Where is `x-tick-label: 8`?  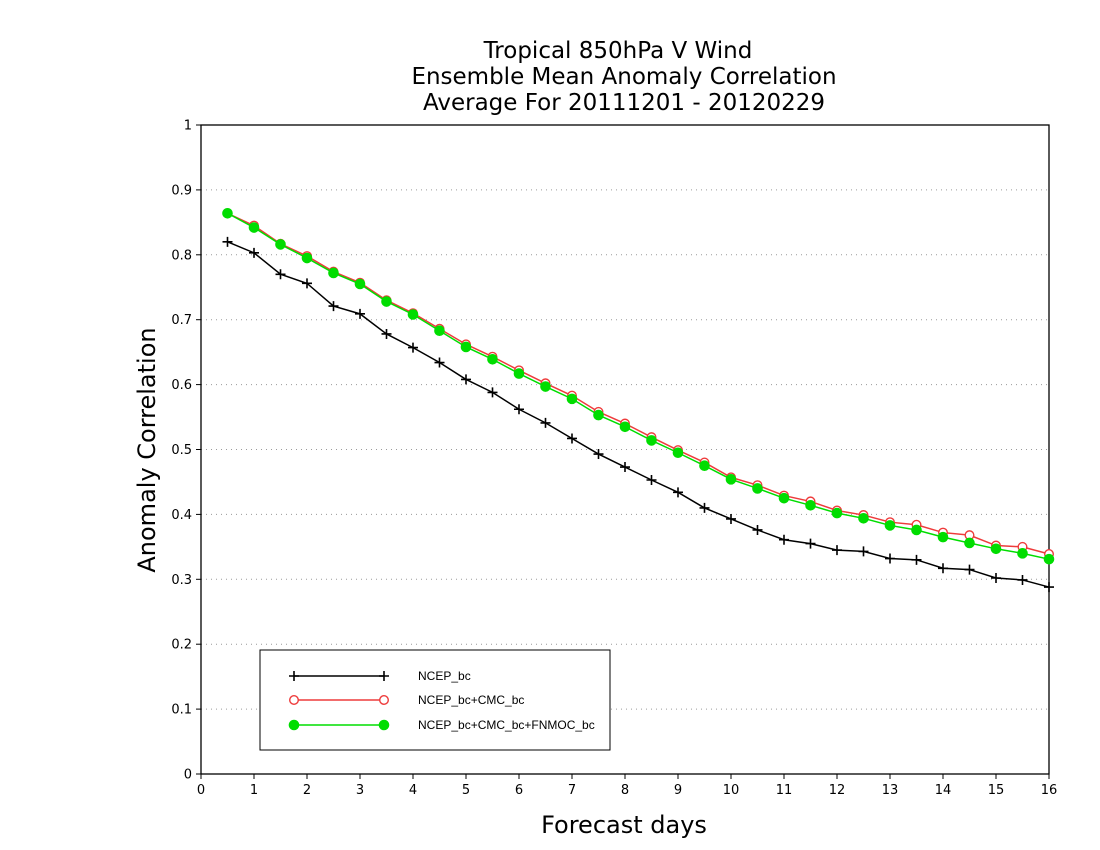
x-tick-label: 8 is located at coordinates (625, 790).